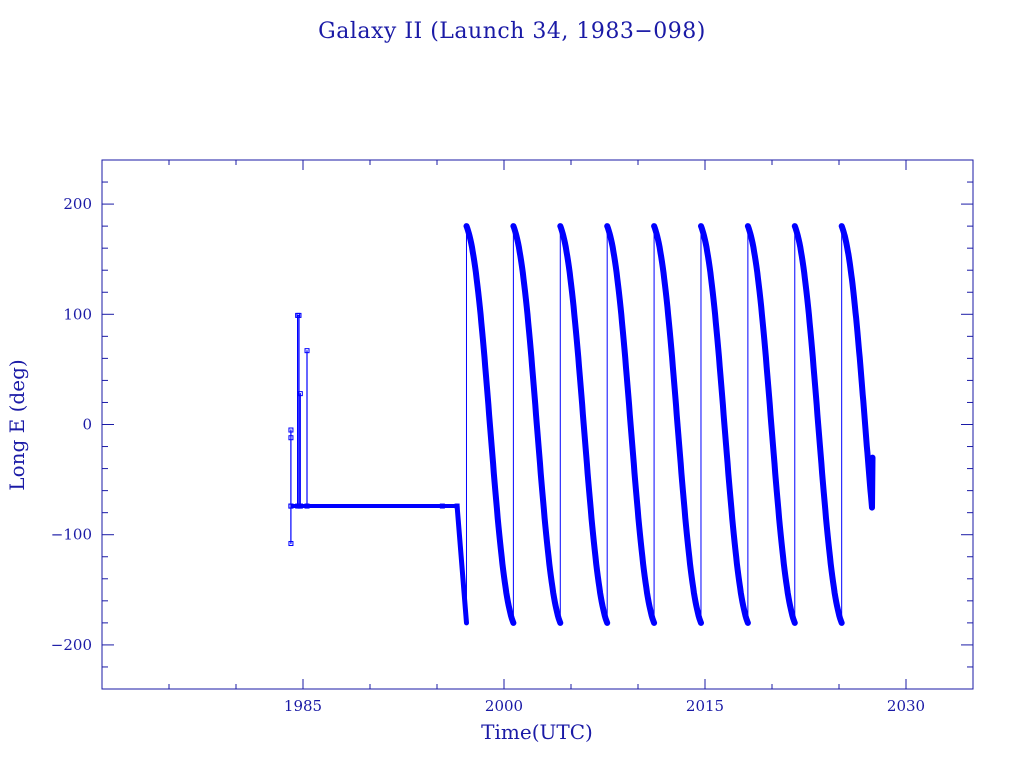 The image size is (1024, 768). What do you see at coordinates (17, 424) in the screenshot?
I see `y-axis-label: Long E (deg)` at bounding box center [17, 424].